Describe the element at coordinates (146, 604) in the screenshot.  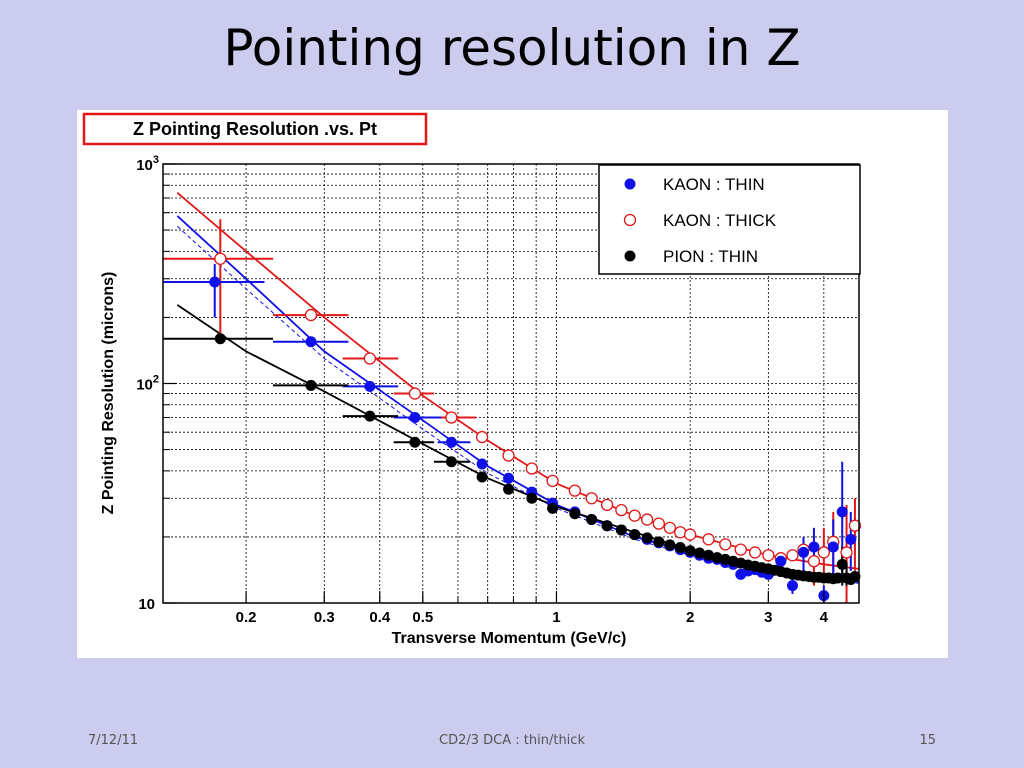
I see `y-tick-label: 10` at that location.